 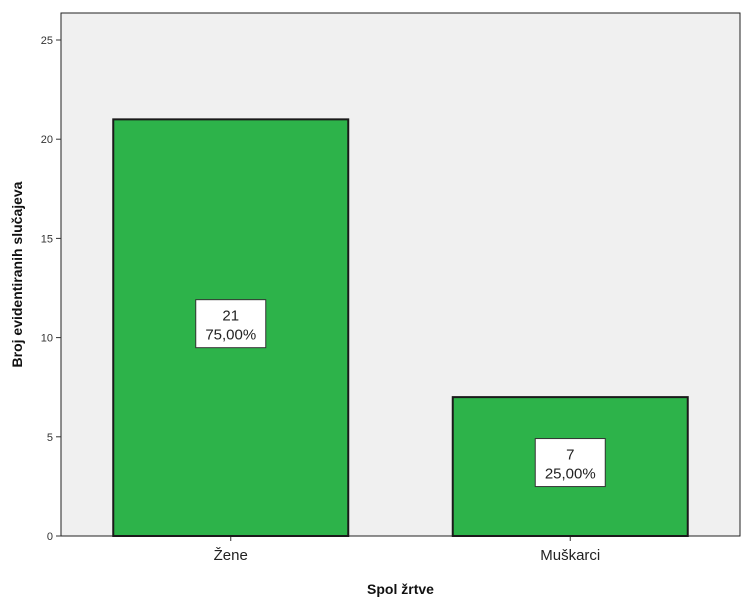 I want to click on y-tick-label: 0, so click(x=50, y=537).